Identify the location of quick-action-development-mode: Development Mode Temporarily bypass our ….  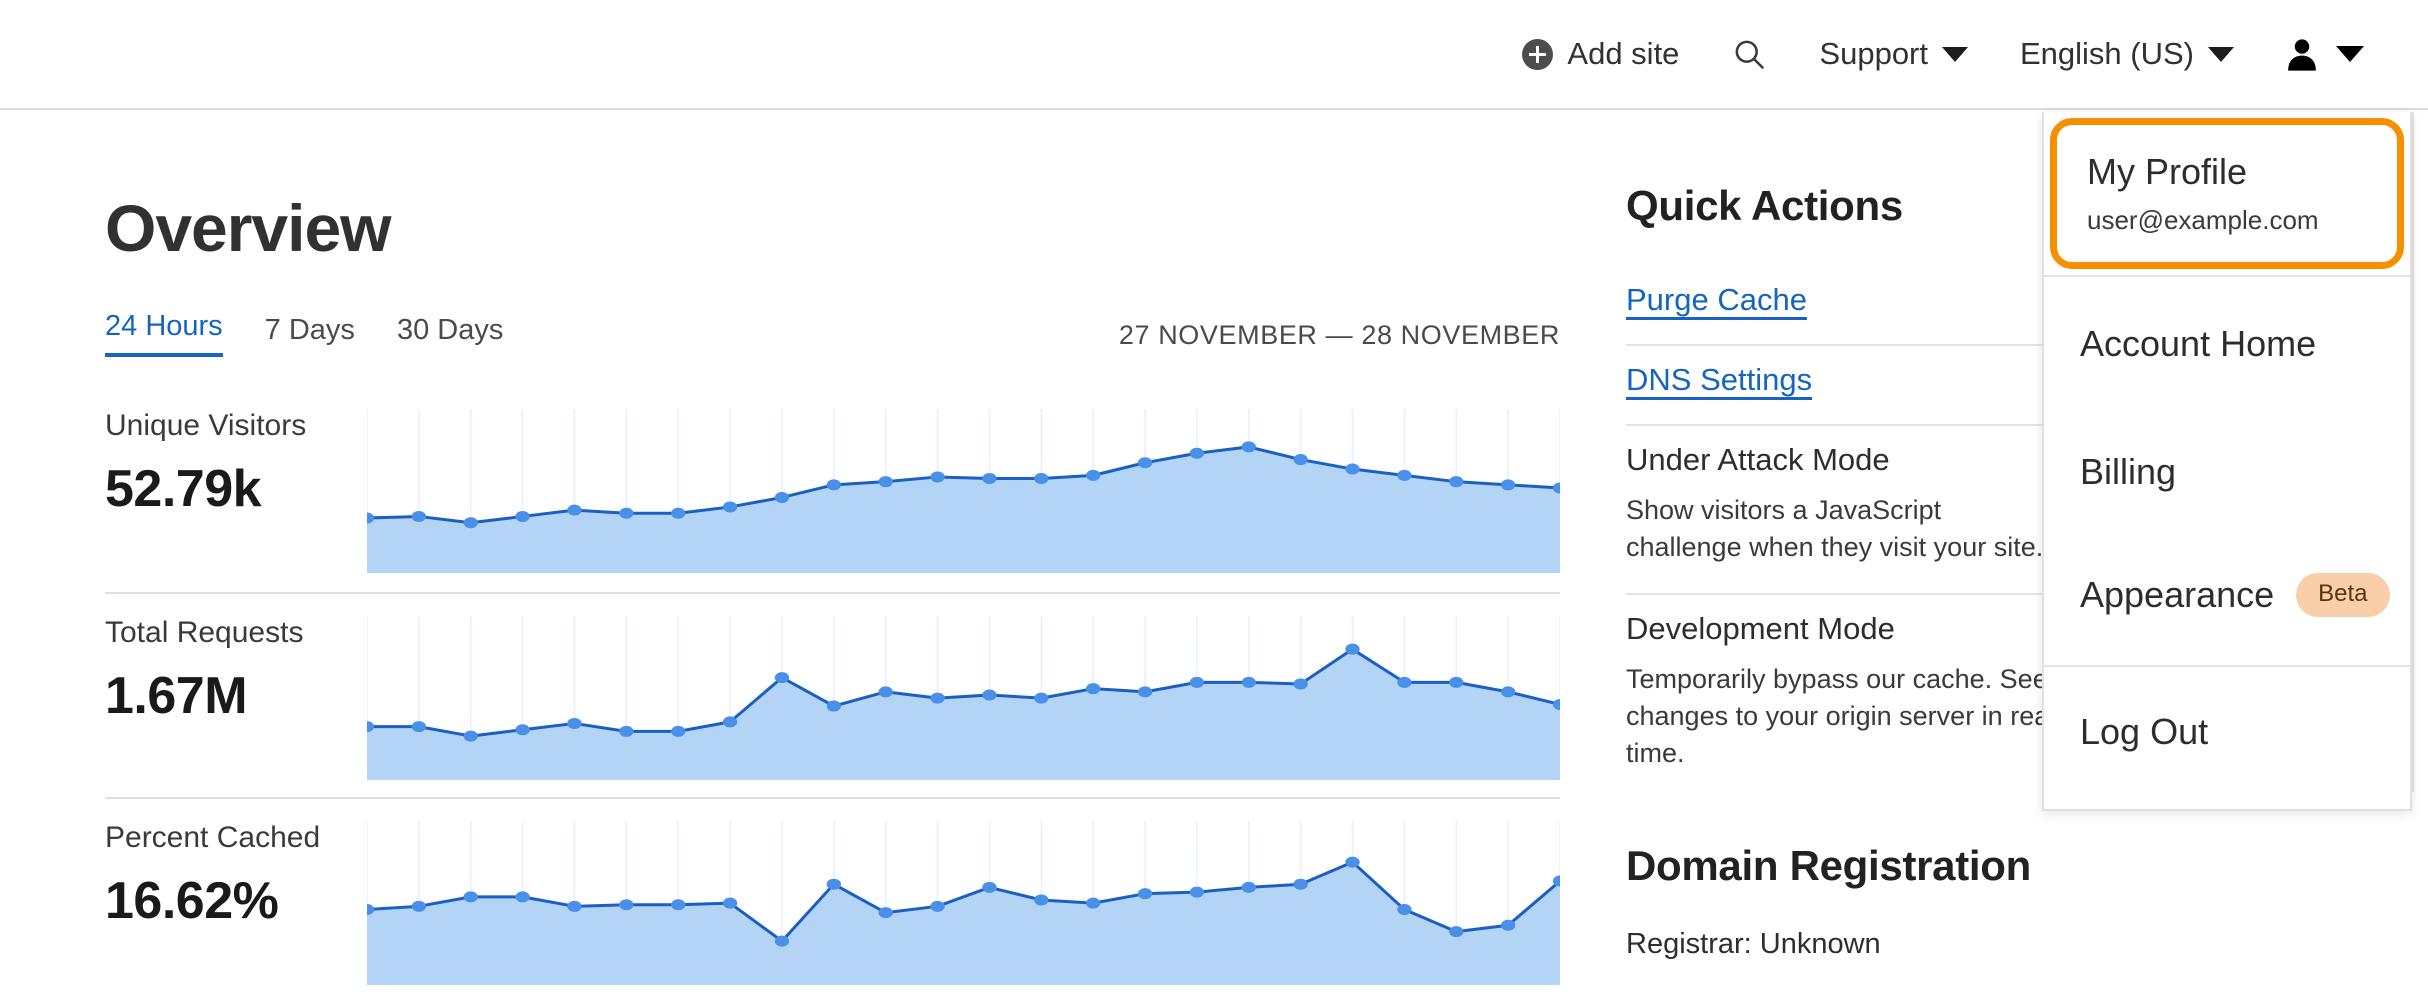
(1841, 695).